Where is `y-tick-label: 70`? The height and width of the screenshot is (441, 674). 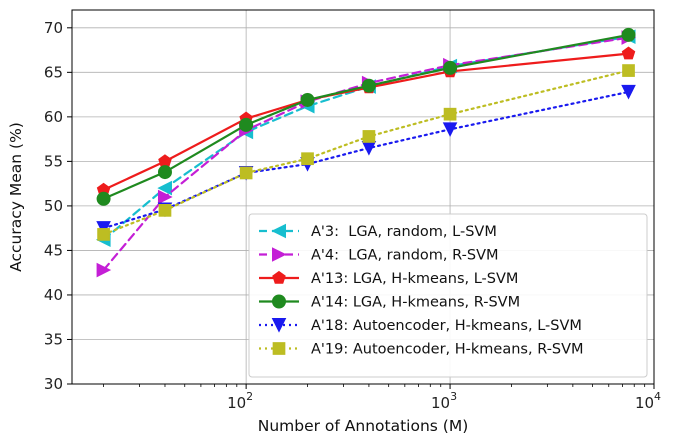
y-tick-label: 70 is located at coordinates (53, 28).